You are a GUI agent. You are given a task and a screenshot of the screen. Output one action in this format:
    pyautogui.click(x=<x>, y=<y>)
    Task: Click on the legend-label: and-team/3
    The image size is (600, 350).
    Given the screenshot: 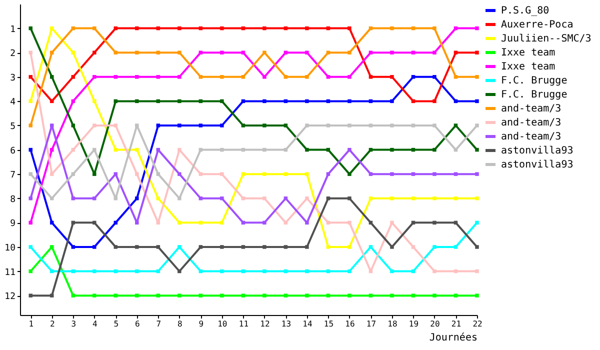 What is the action you would take?
    pyautogui.click(x=531, y=109)
    